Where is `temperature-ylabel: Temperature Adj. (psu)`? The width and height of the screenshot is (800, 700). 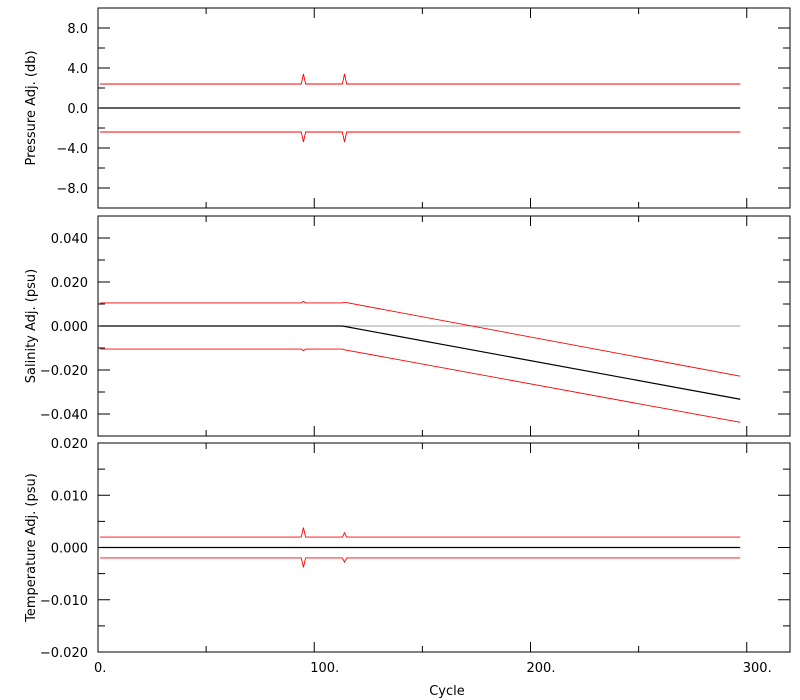 temperature-ylabel: Temperature Adj. (psu) is located at coordinates (31, 548).